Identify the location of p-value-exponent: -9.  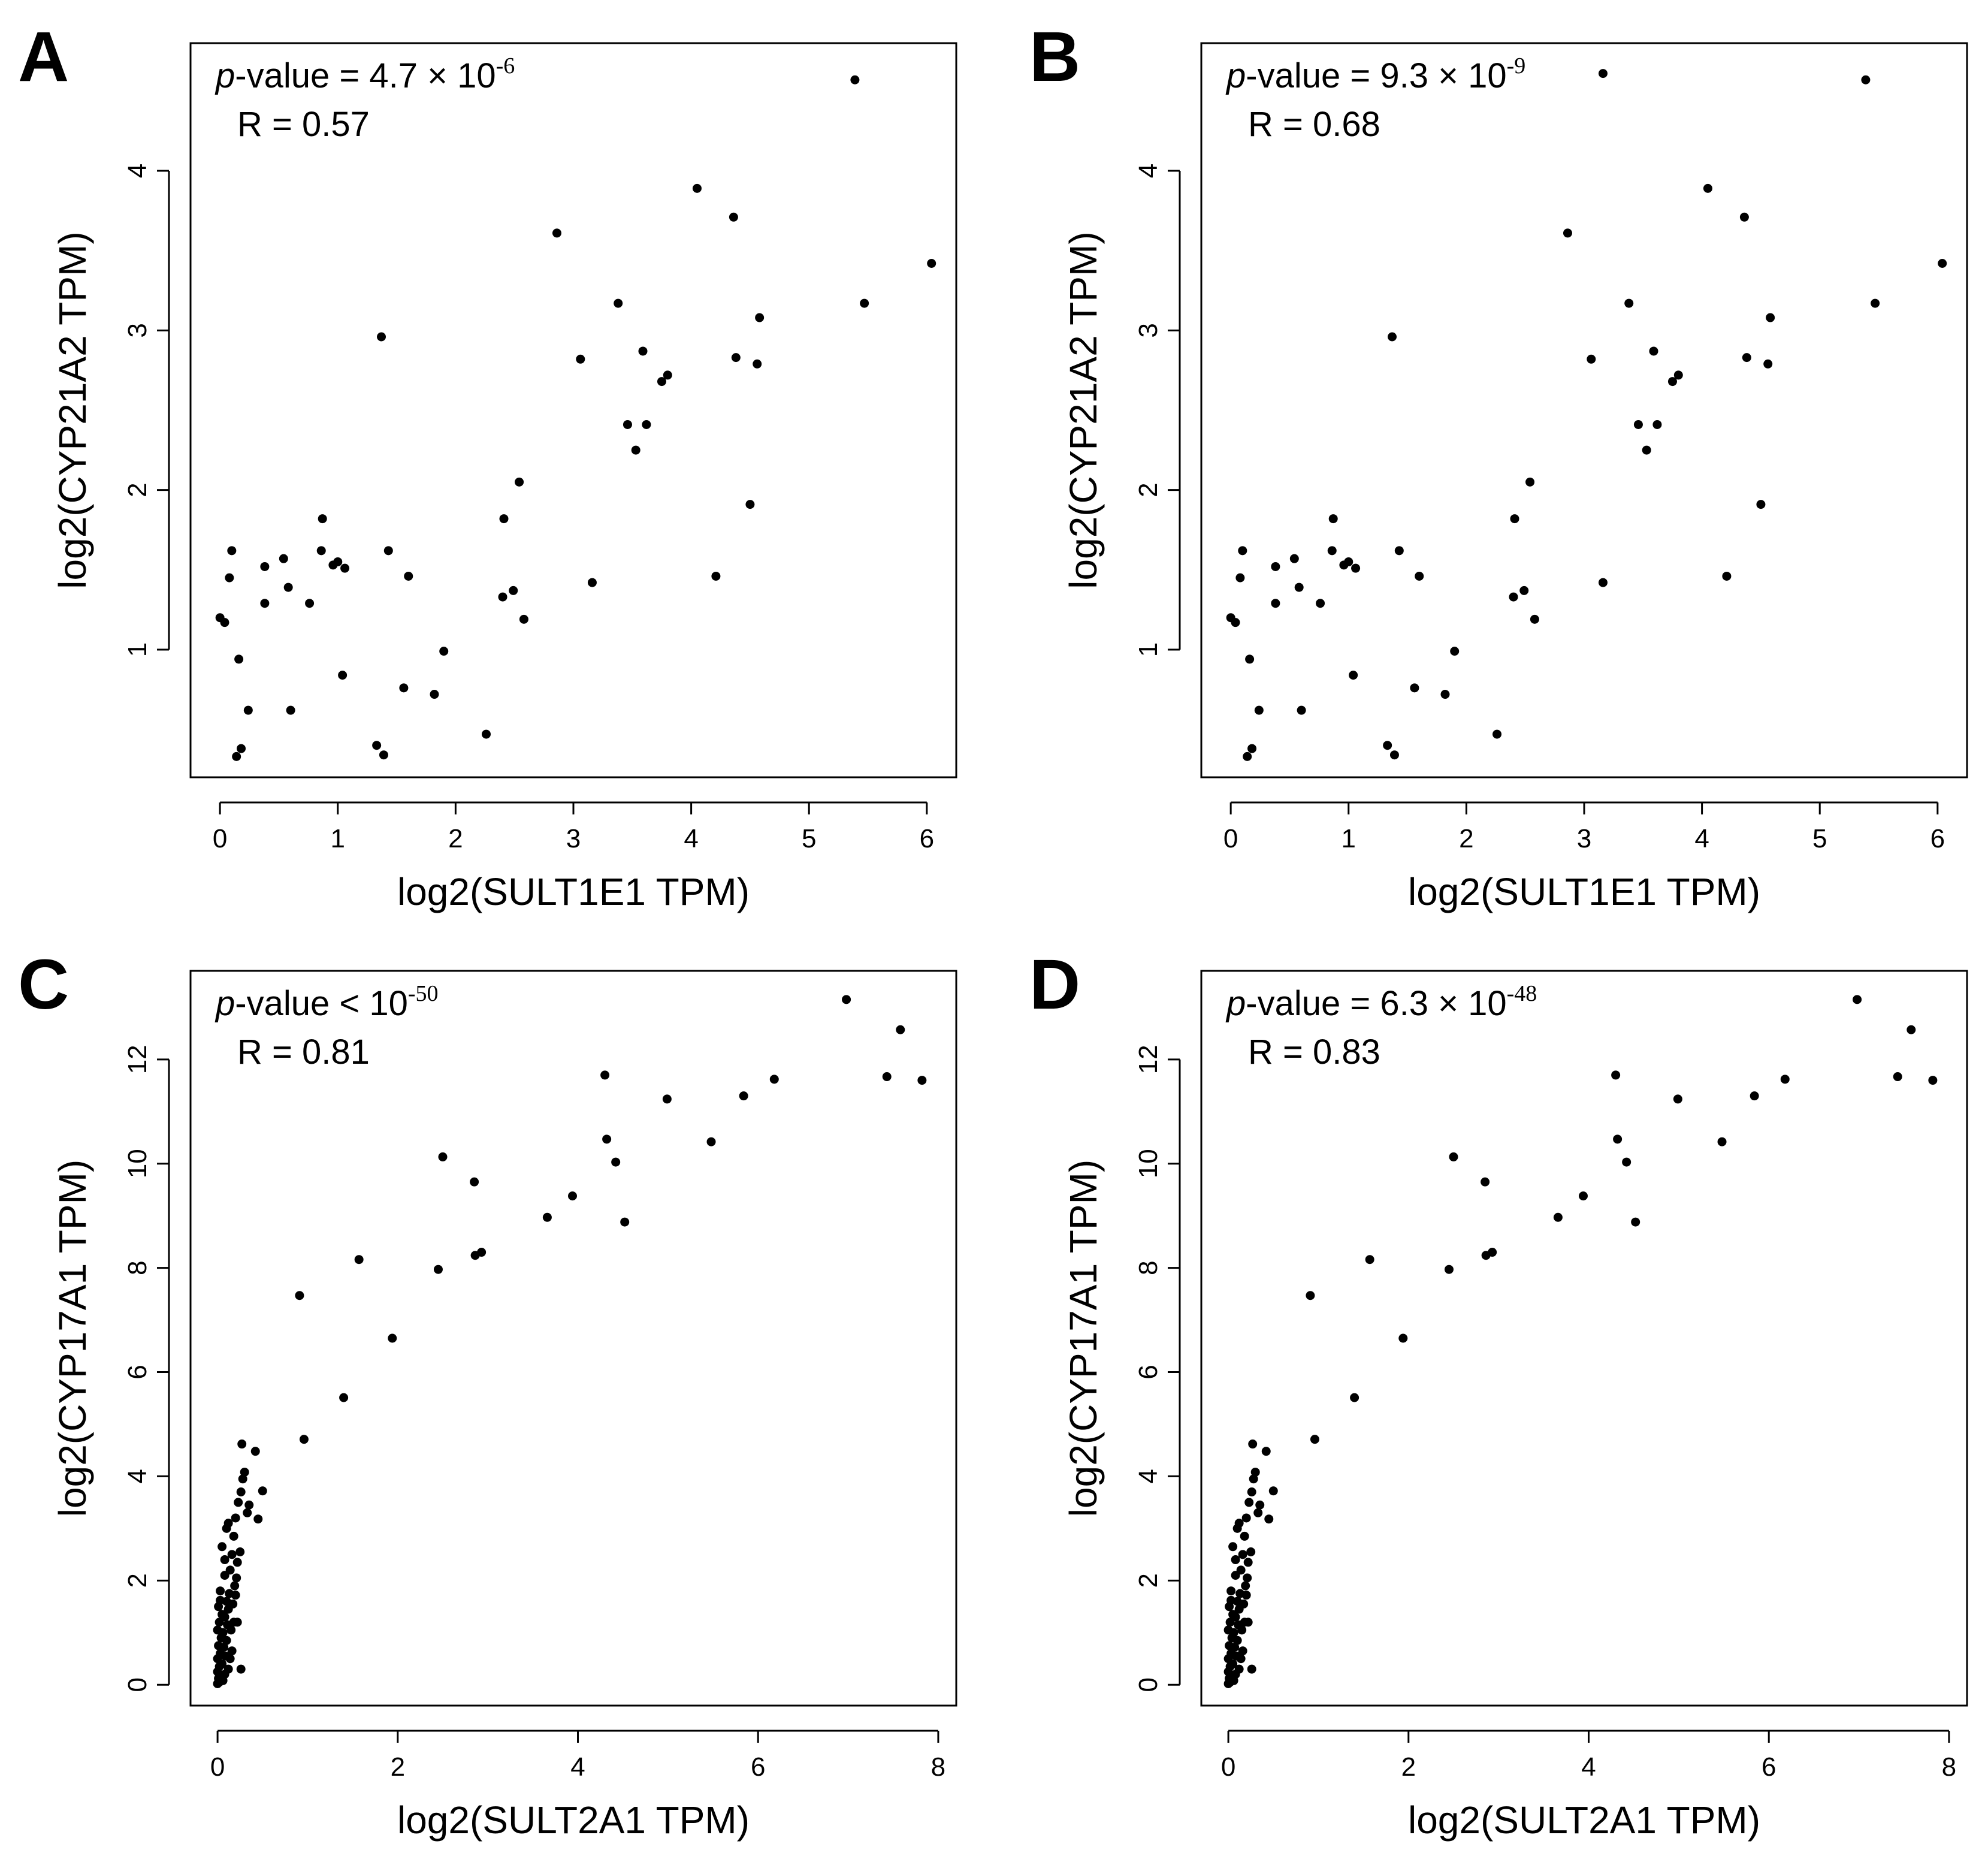
(1516, 66).